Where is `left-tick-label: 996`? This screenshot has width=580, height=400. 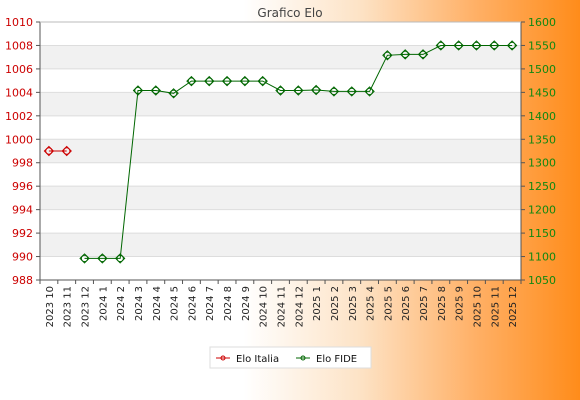 left-tick-label: 996 is located at coordinates (22, 186).